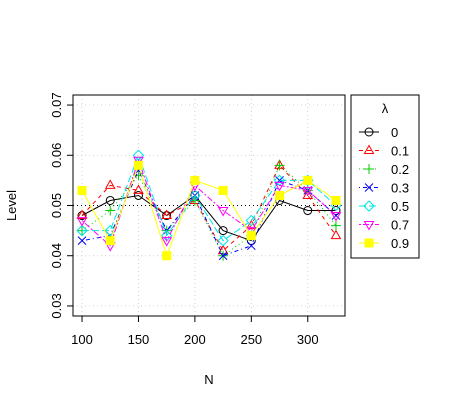 Image resolution: width=452 pixels, height=409 pixels. Describe the element at coordinates (384, 151) in the screenshot. I see `legend-item-0.1: 0.1` at that location.